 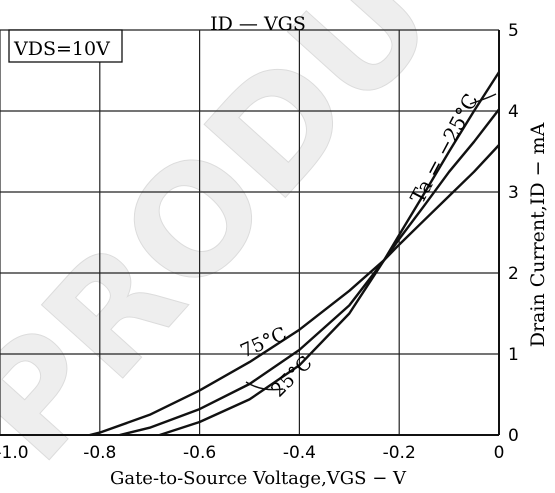 What do you see at coordinates (14, 453) in the screenshot?
I see `x-tick-label-0: -1.0` at bounding box center [14, 453].